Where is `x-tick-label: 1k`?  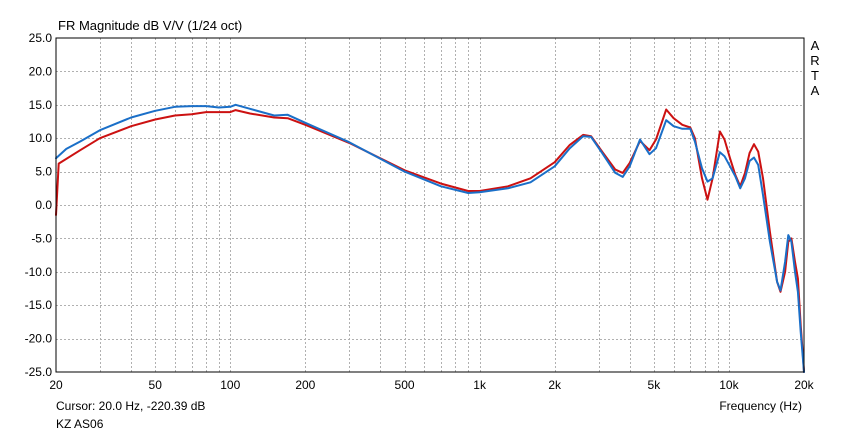
x-tick-label: 1k is located at coordinates (480, 385).